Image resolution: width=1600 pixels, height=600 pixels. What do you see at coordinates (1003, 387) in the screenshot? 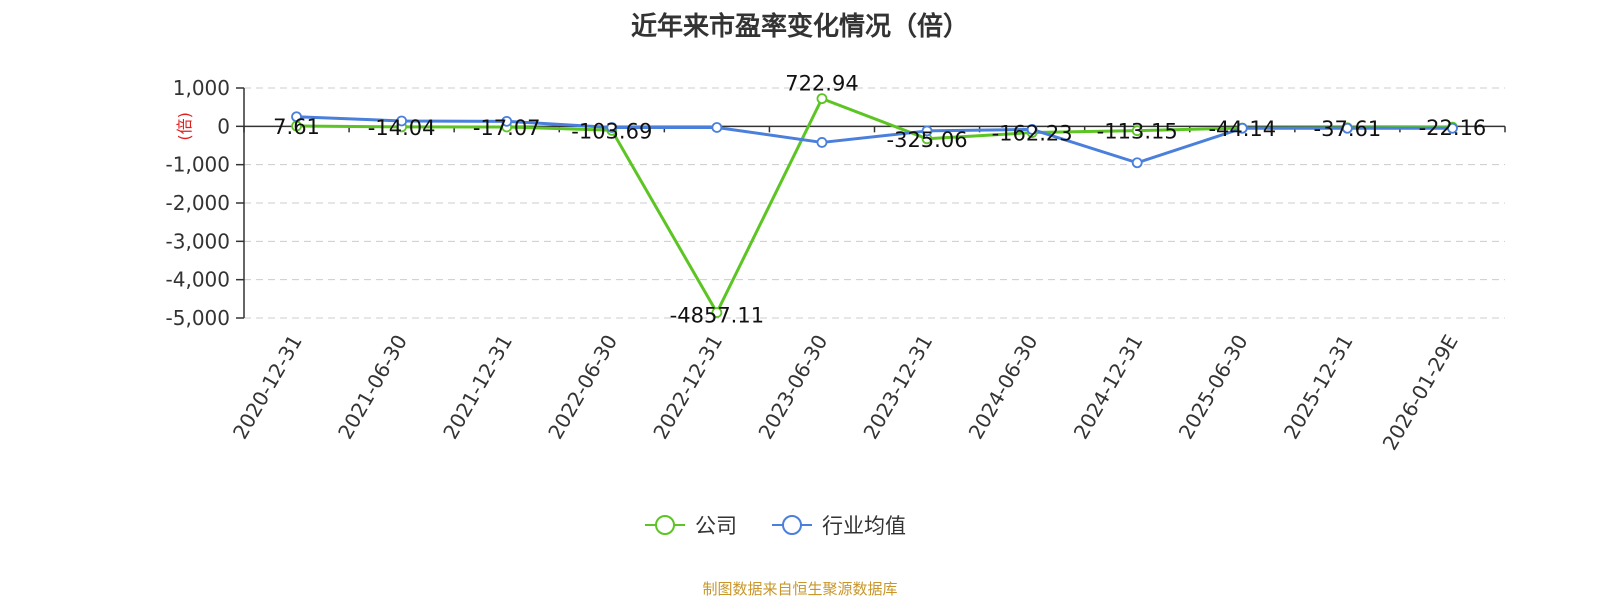
I see `x-tick-label: 2024-06-30` at bounding box center [1003, 387].